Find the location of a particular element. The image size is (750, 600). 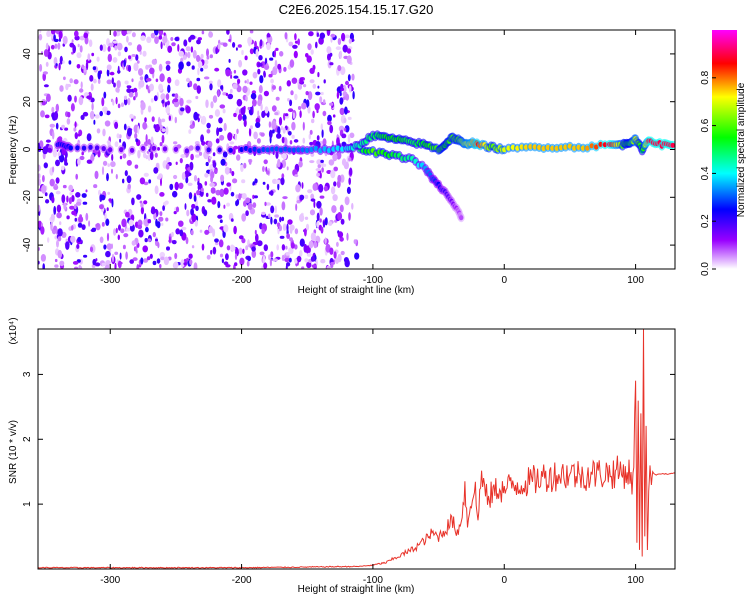

snr-y-label: SNR (10 * v/v) is located at coordinates (13, 452).